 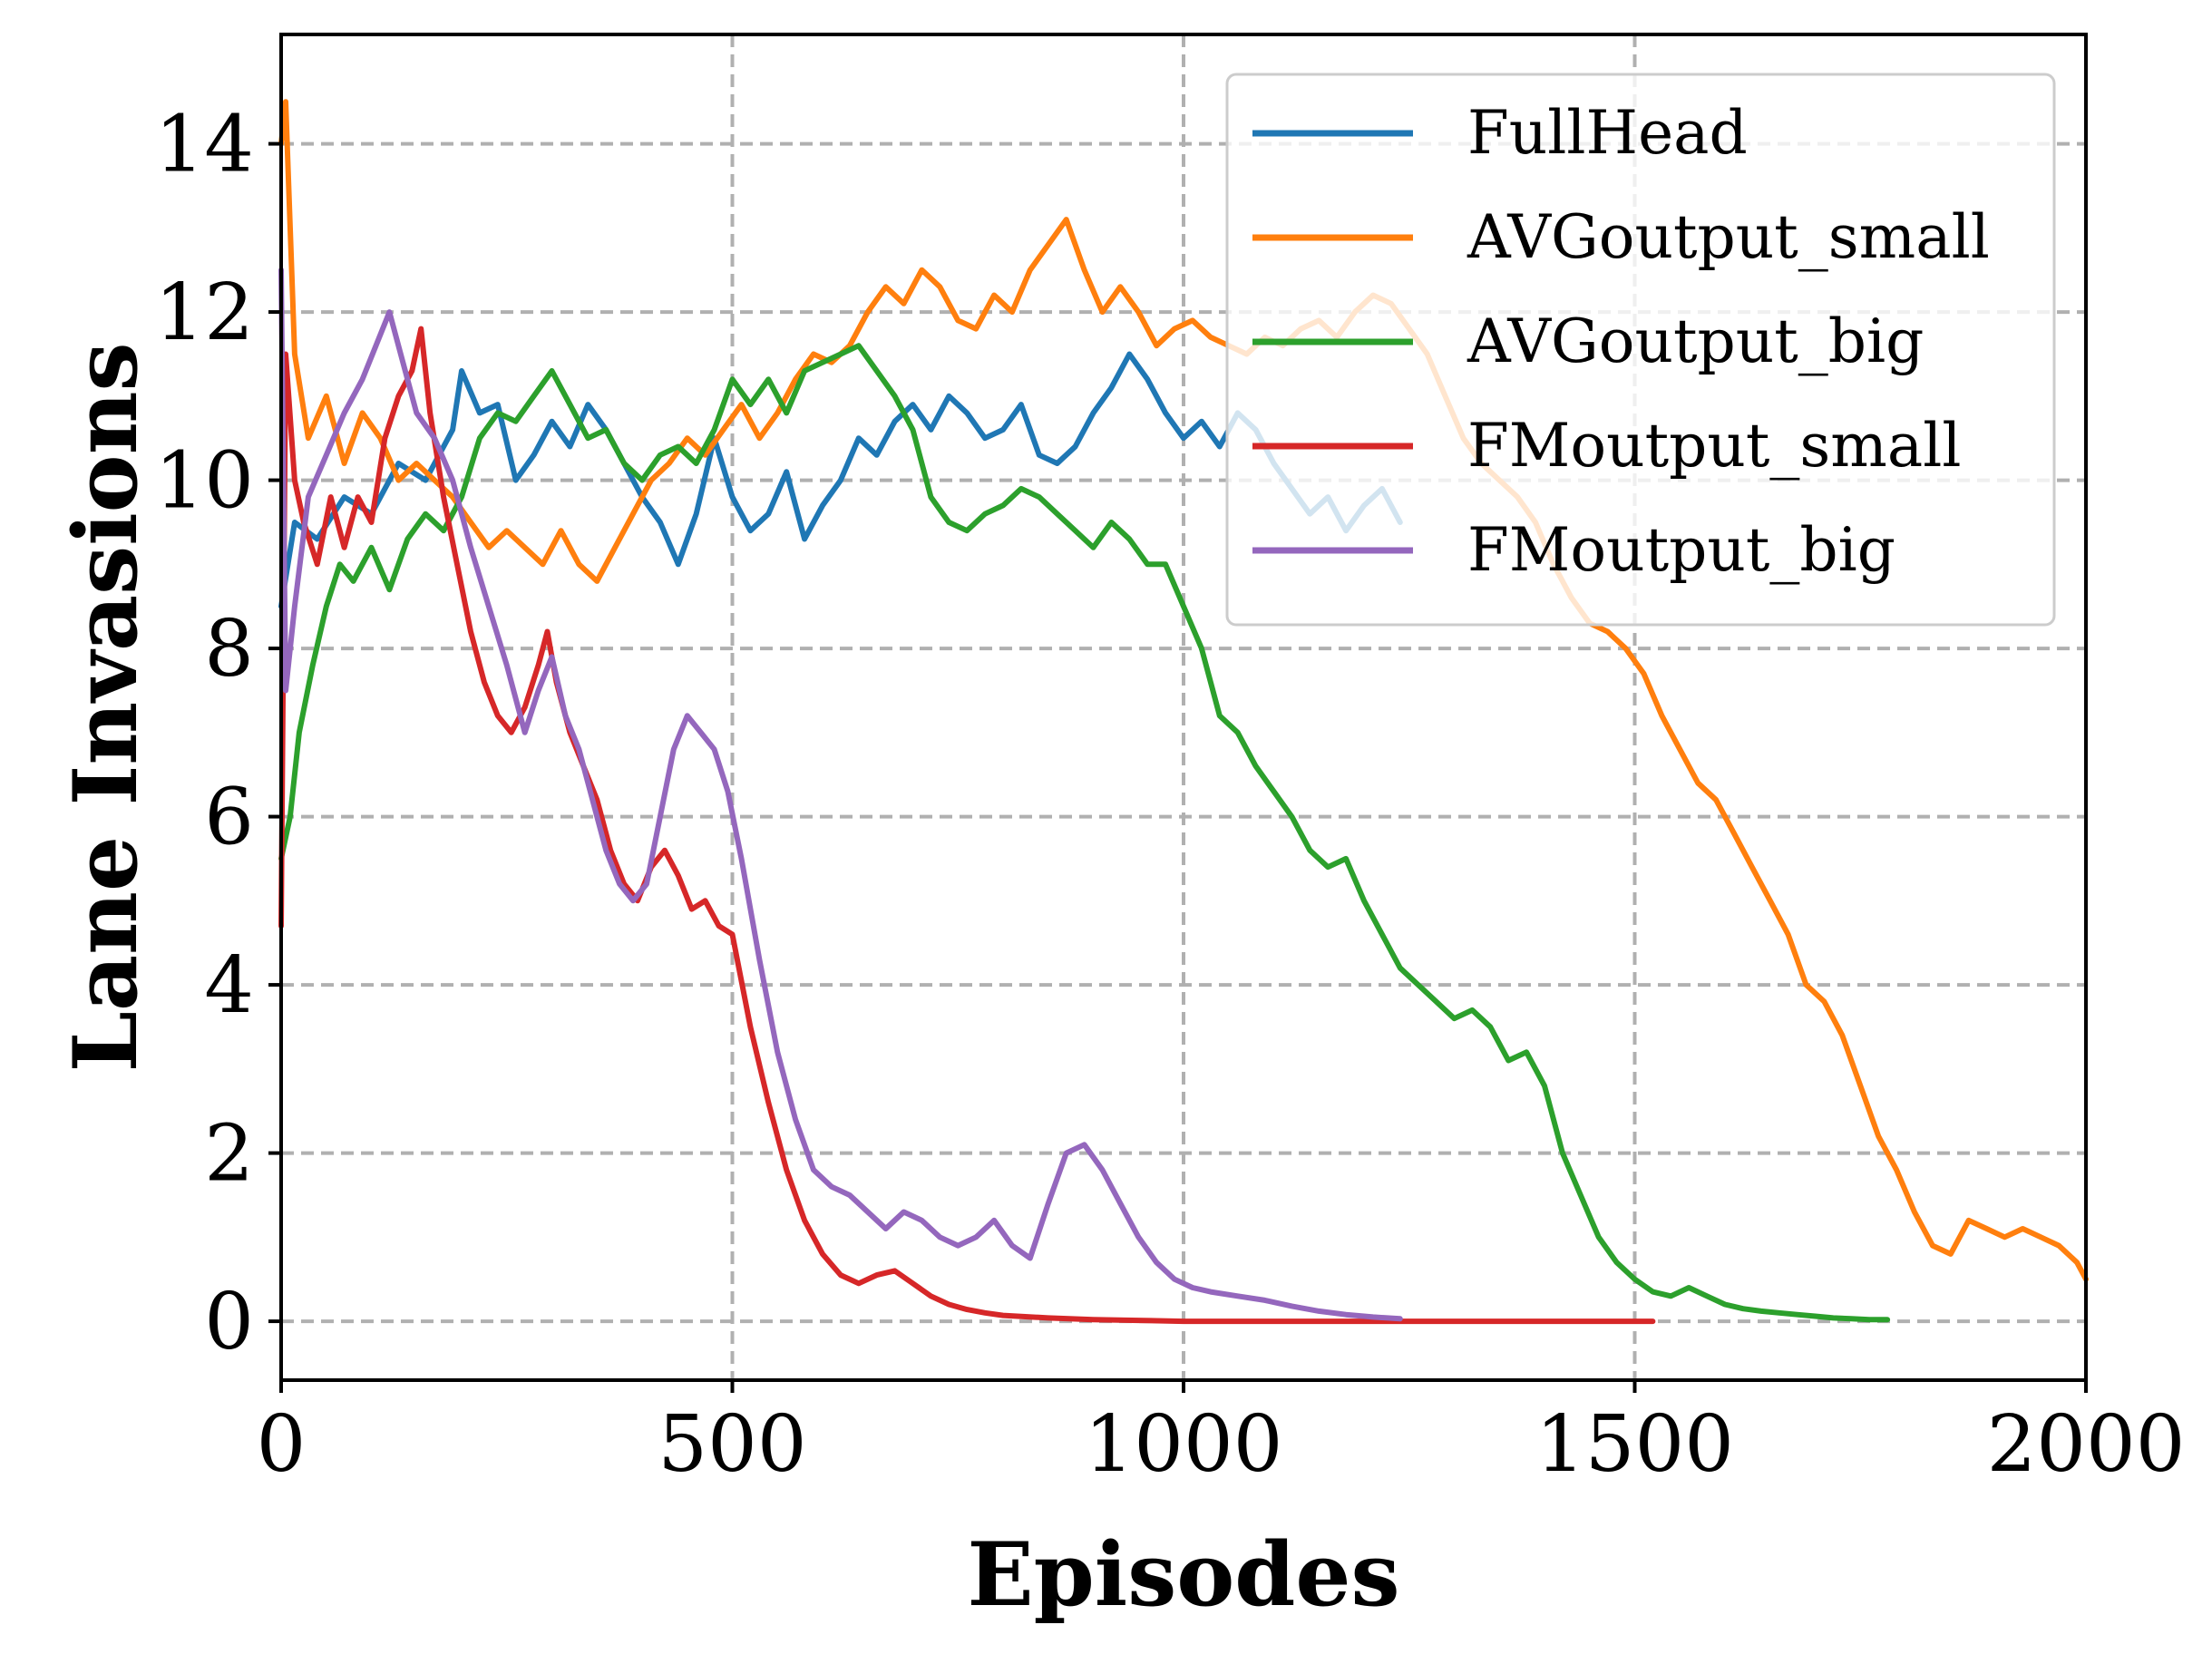 I want to click on x-tick-label: 500, so click(x=732, y=1445).